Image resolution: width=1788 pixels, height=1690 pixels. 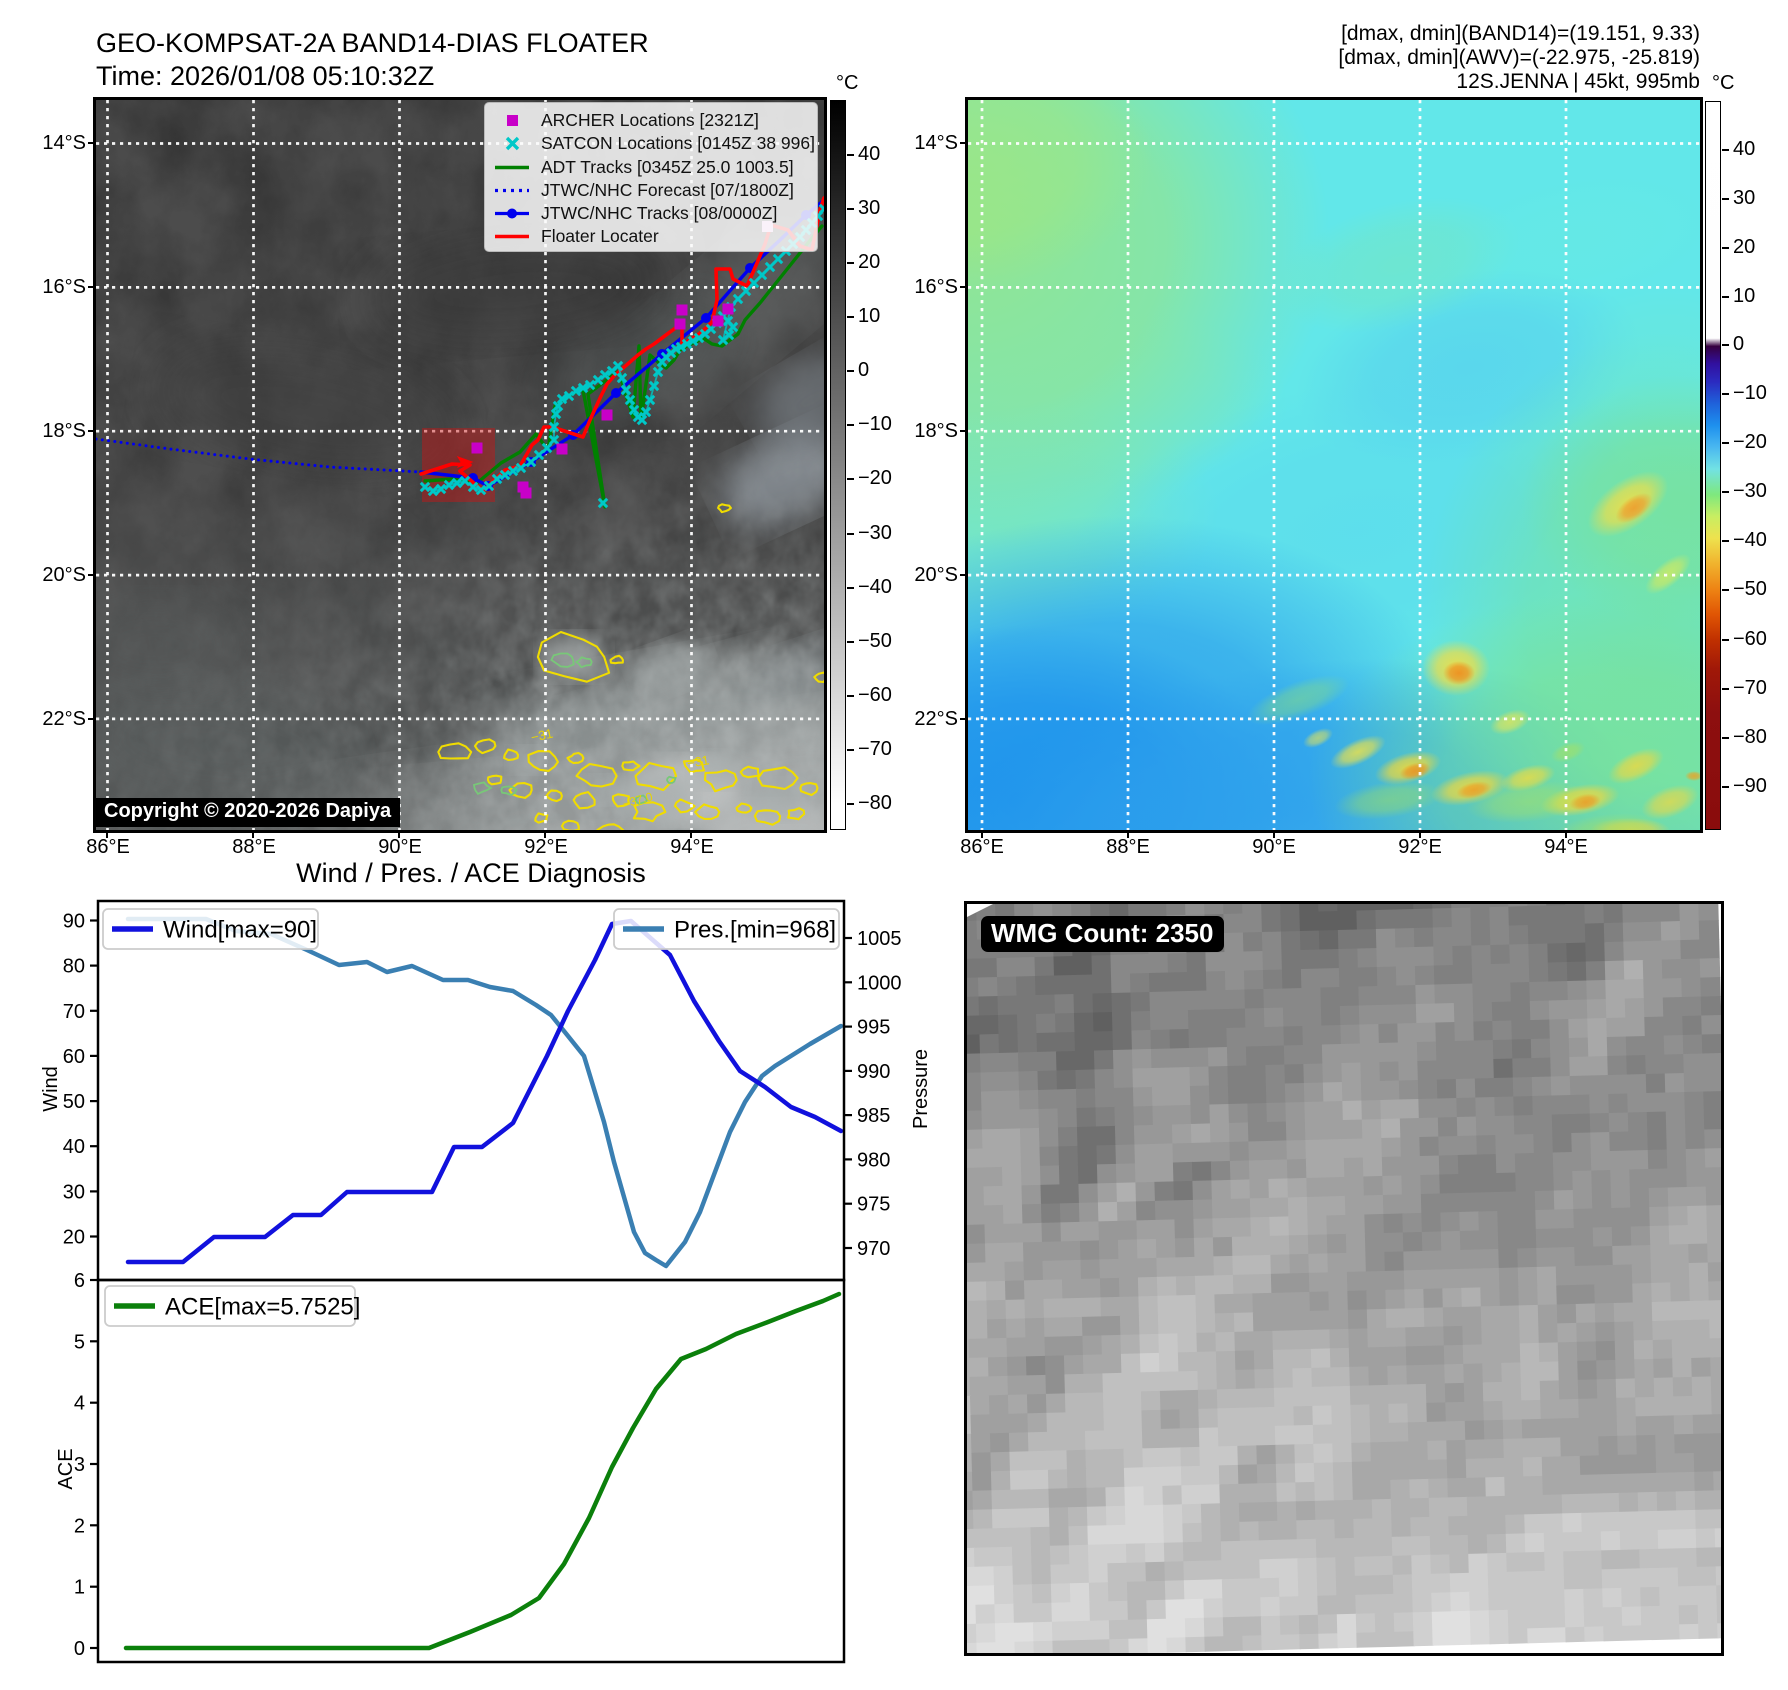 I want to click on svg-text: 30, so click(x=74, y=1192).